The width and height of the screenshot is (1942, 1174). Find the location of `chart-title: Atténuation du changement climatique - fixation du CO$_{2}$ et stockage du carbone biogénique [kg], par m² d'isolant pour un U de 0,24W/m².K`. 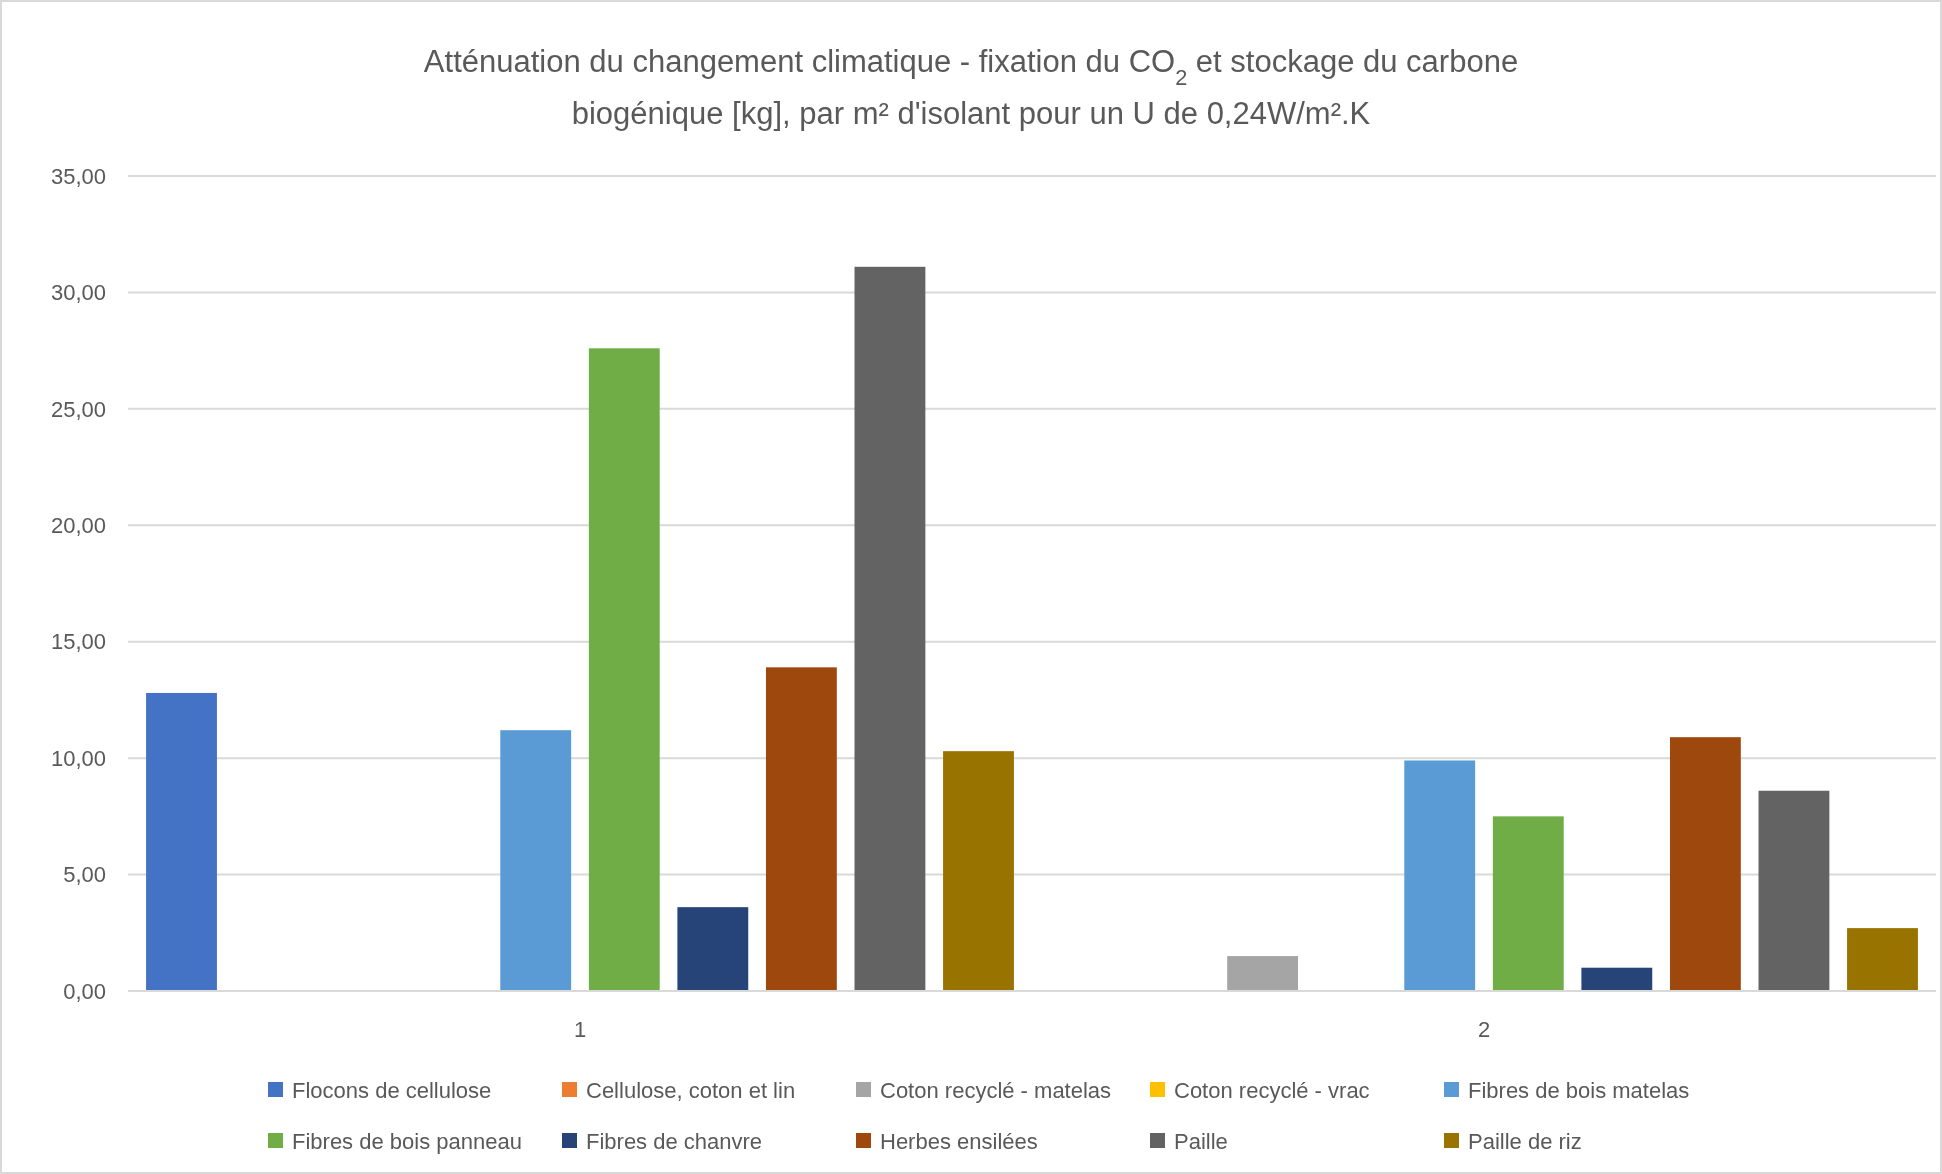

chart-title: Atténuation du changement climatique - fixation du CO$_{2}$ et stockage du carbone biogénique [kg], par m² d'isolant pour un U de 0,24W/m².K is located at coordinates (971, 87).